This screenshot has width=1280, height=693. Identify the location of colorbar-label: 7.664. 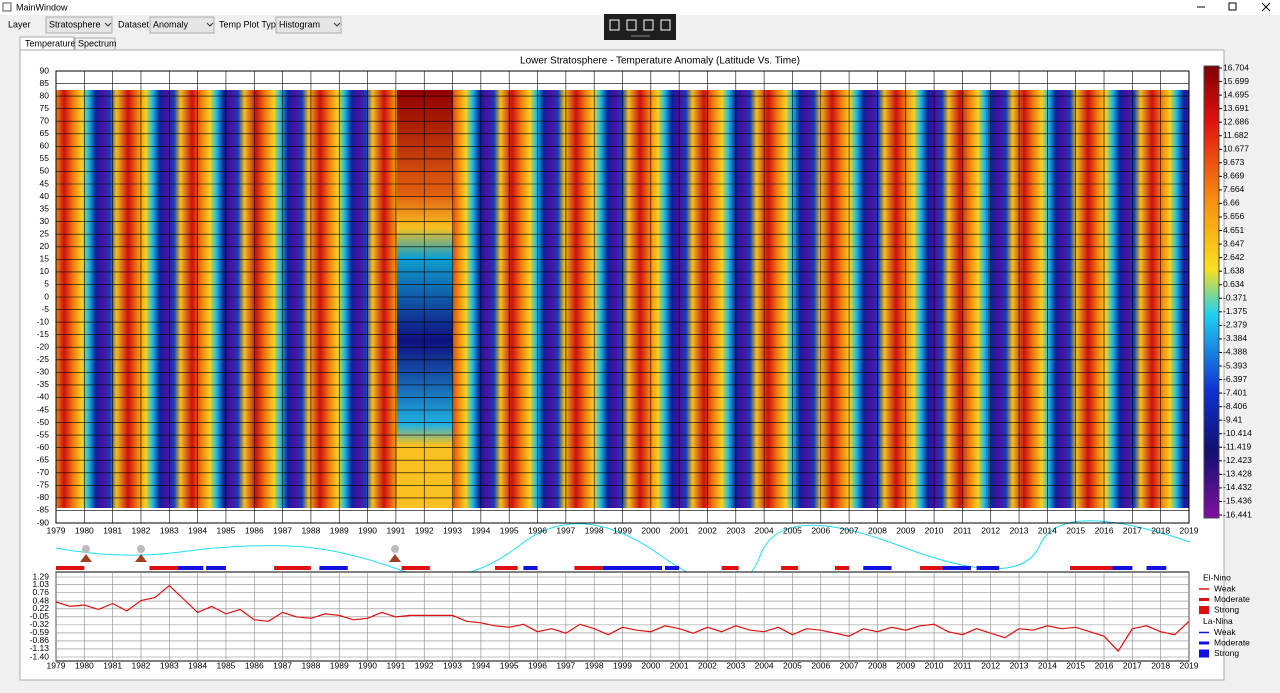
(1234, 189).